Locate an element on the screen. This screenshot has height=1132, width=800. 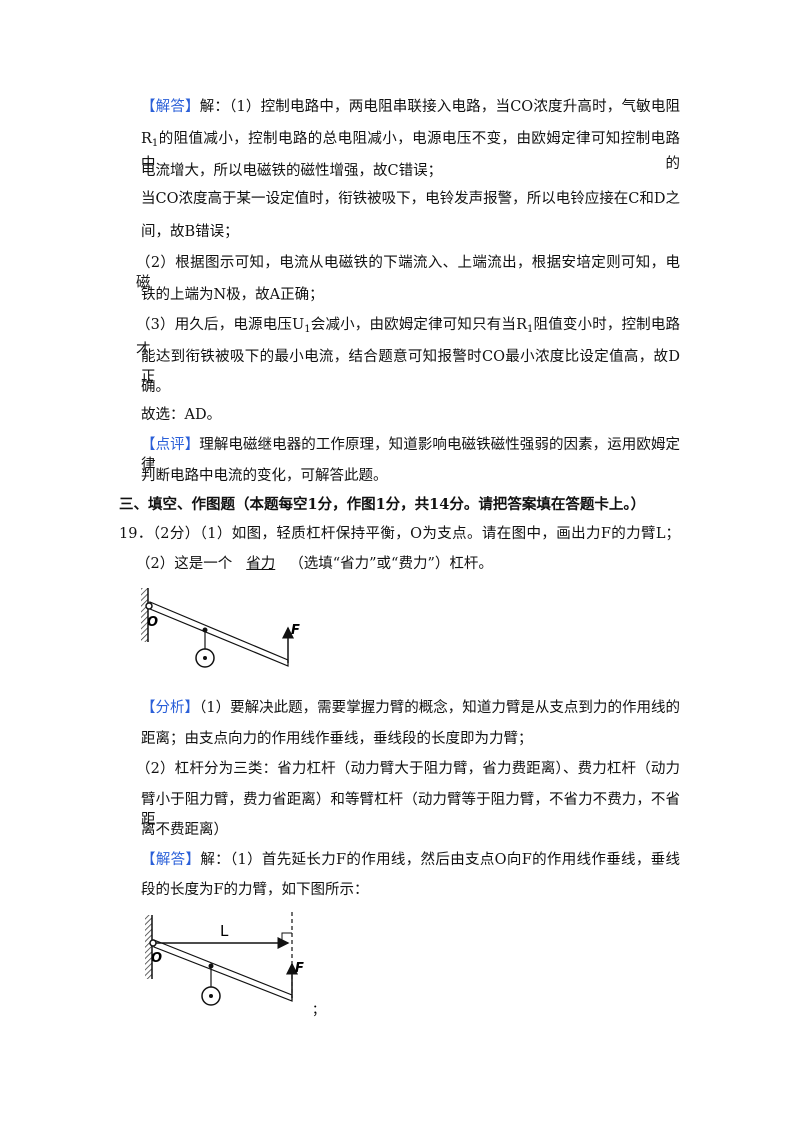
text-run: 阻值变小时，控制电路才 is located at coordinates (408, 337).